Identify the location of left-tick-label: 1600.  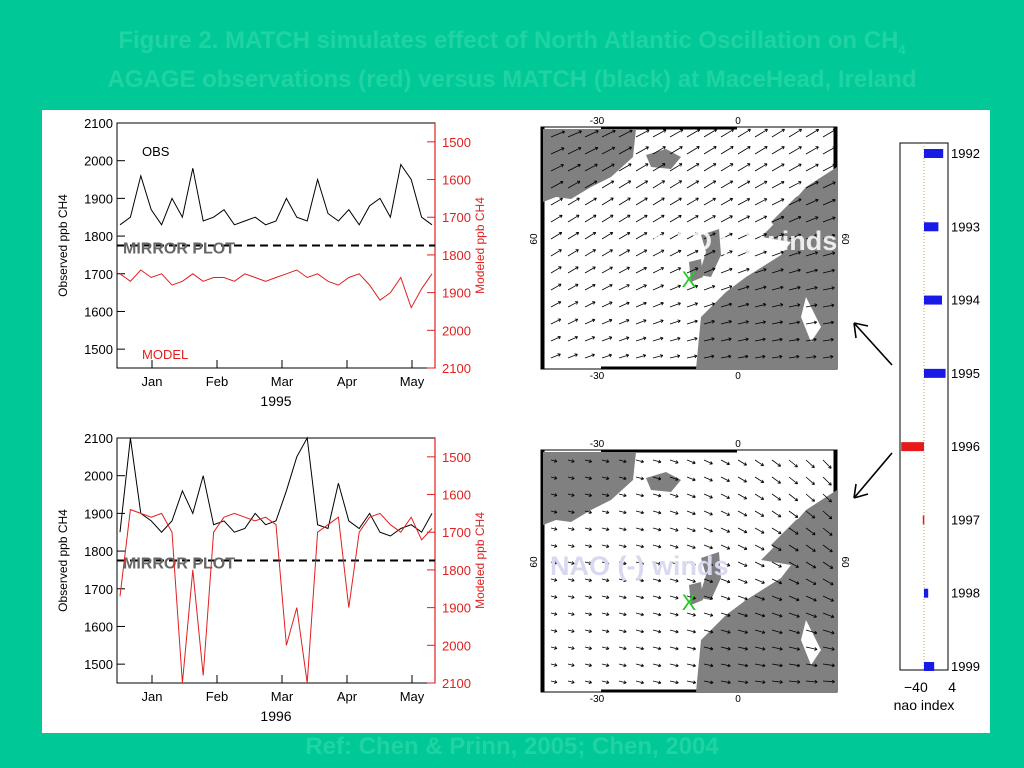
(98, 311).